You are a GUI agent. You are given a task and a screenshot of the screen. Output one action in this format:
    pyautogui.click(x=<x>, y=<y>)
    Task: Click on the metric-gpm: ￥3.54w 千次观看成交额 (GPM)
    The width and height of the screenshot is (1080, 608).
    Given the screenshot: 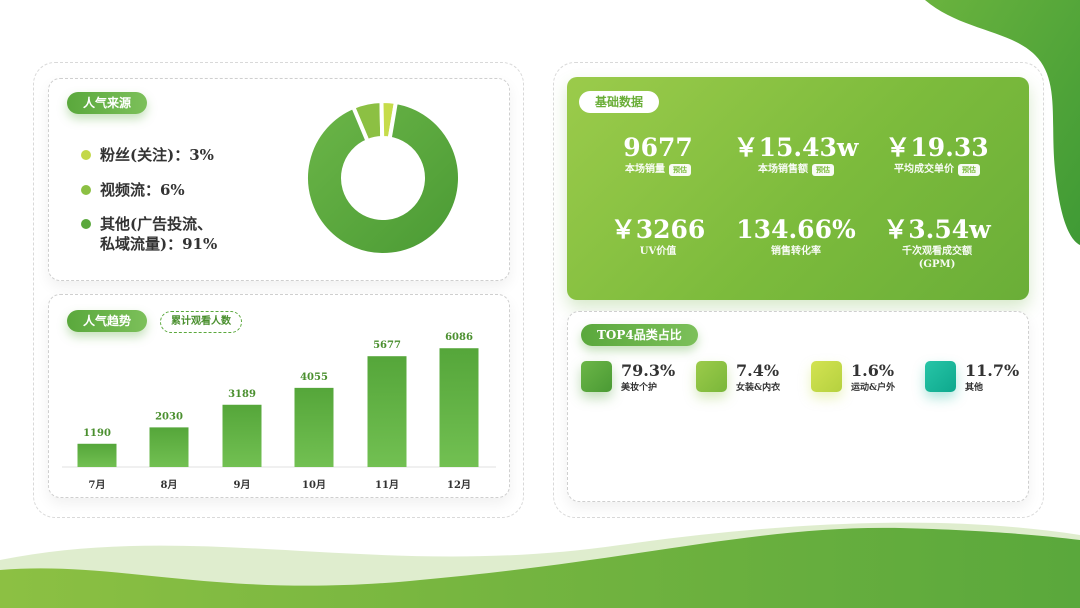 What is the action you would take?
    pyautogui.click(x=937, y=243)
    